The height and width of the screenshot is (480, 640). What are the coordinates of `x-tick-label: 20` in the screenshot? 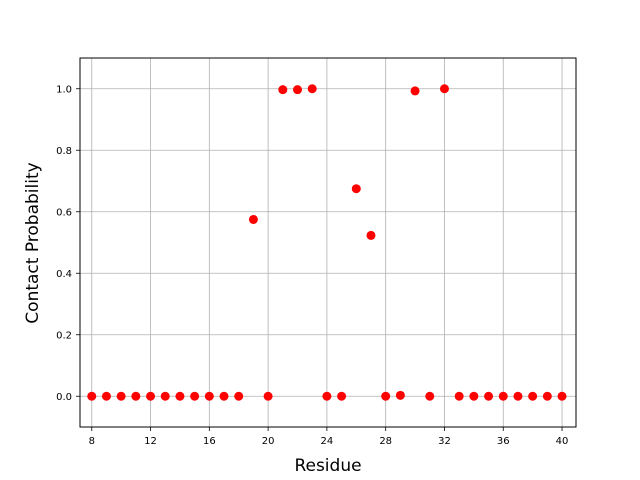 It's located at (268, 441).